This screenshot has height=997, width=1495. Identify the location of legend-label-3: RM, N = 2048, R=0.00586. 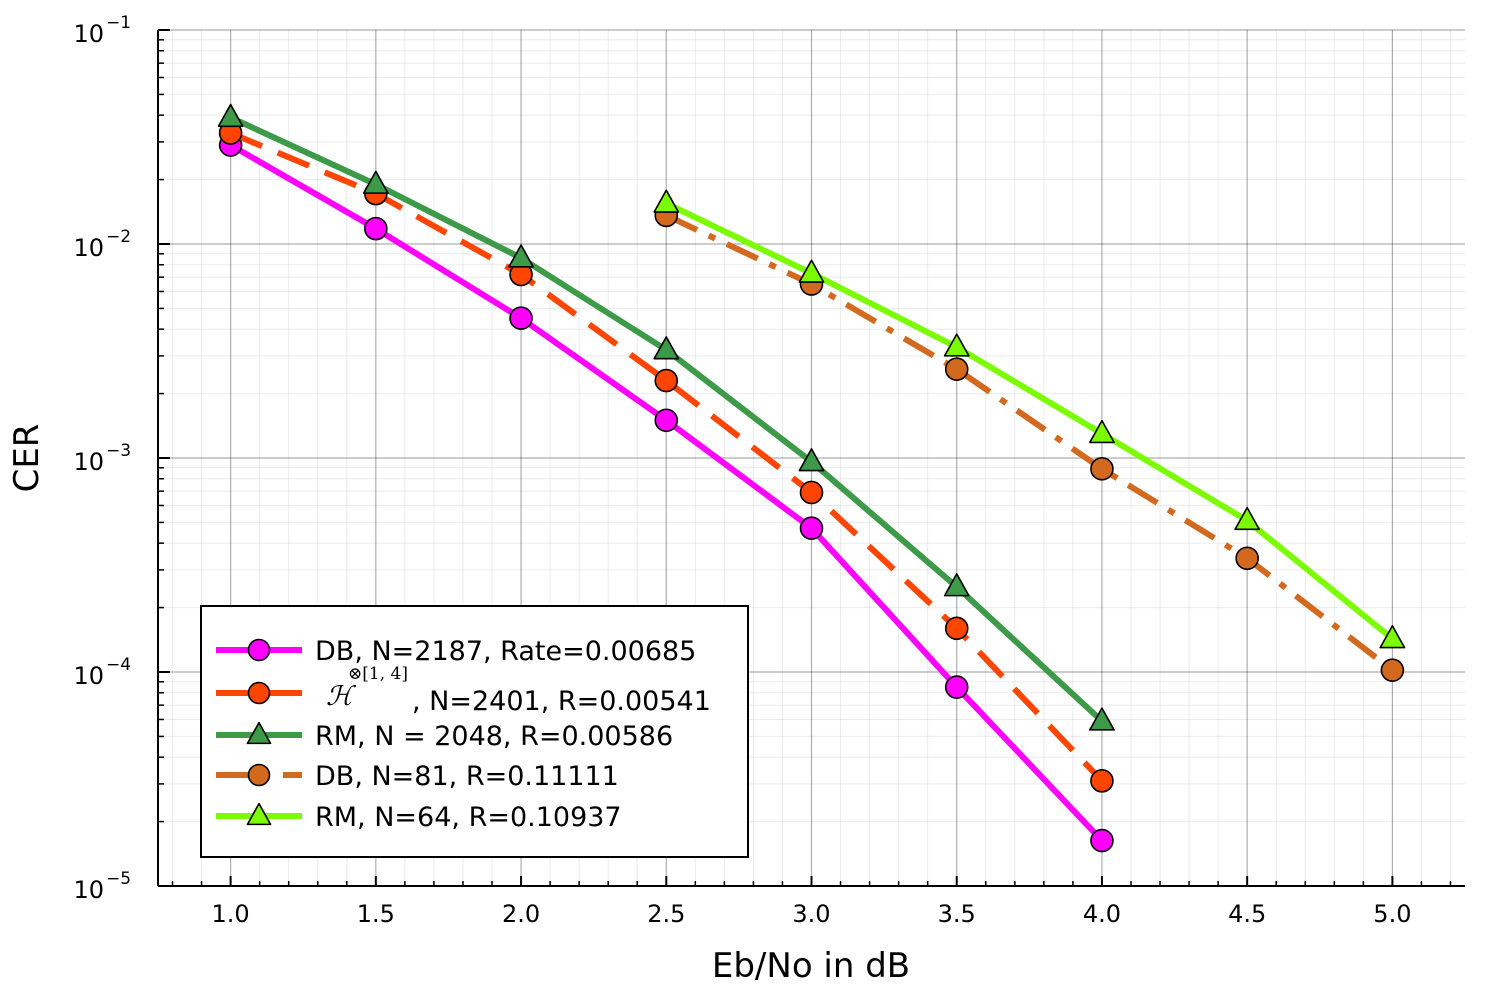
(494, 736).